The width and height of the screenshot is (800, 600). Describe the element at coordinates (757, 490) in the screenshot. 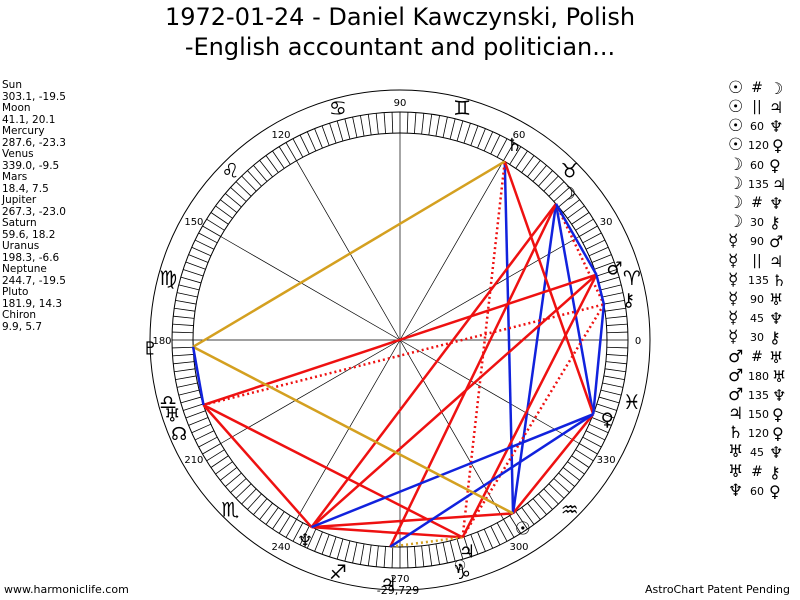

I see `aspect-row: ♆ 60 ♀` at that location.